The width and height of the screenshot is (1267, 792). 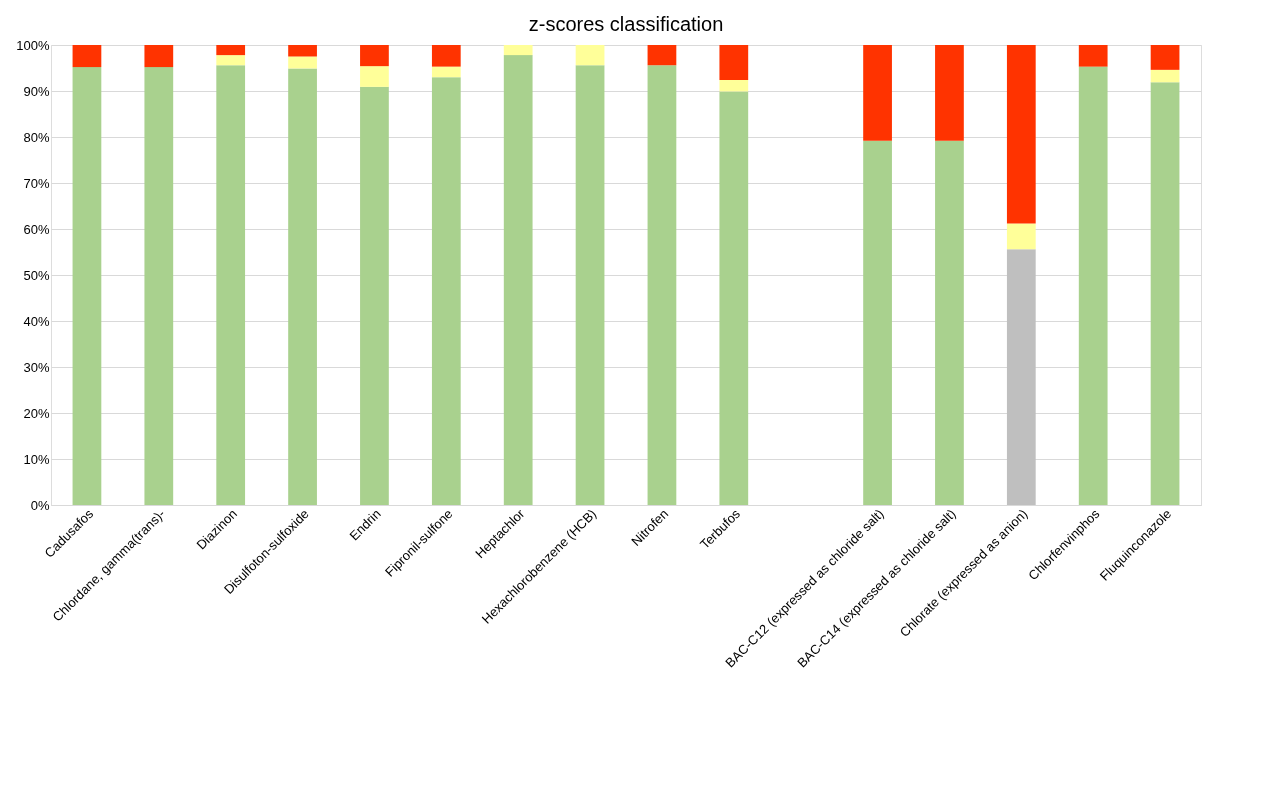 I want to click on y-tick-label: 30%, so click(x=36, y=367).